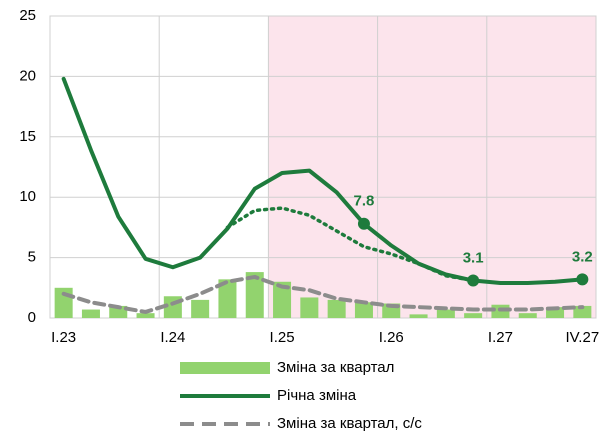 The width and height of the screenshot is (606, 442). I want to click on data-label: 7.8, so click(364, 201).